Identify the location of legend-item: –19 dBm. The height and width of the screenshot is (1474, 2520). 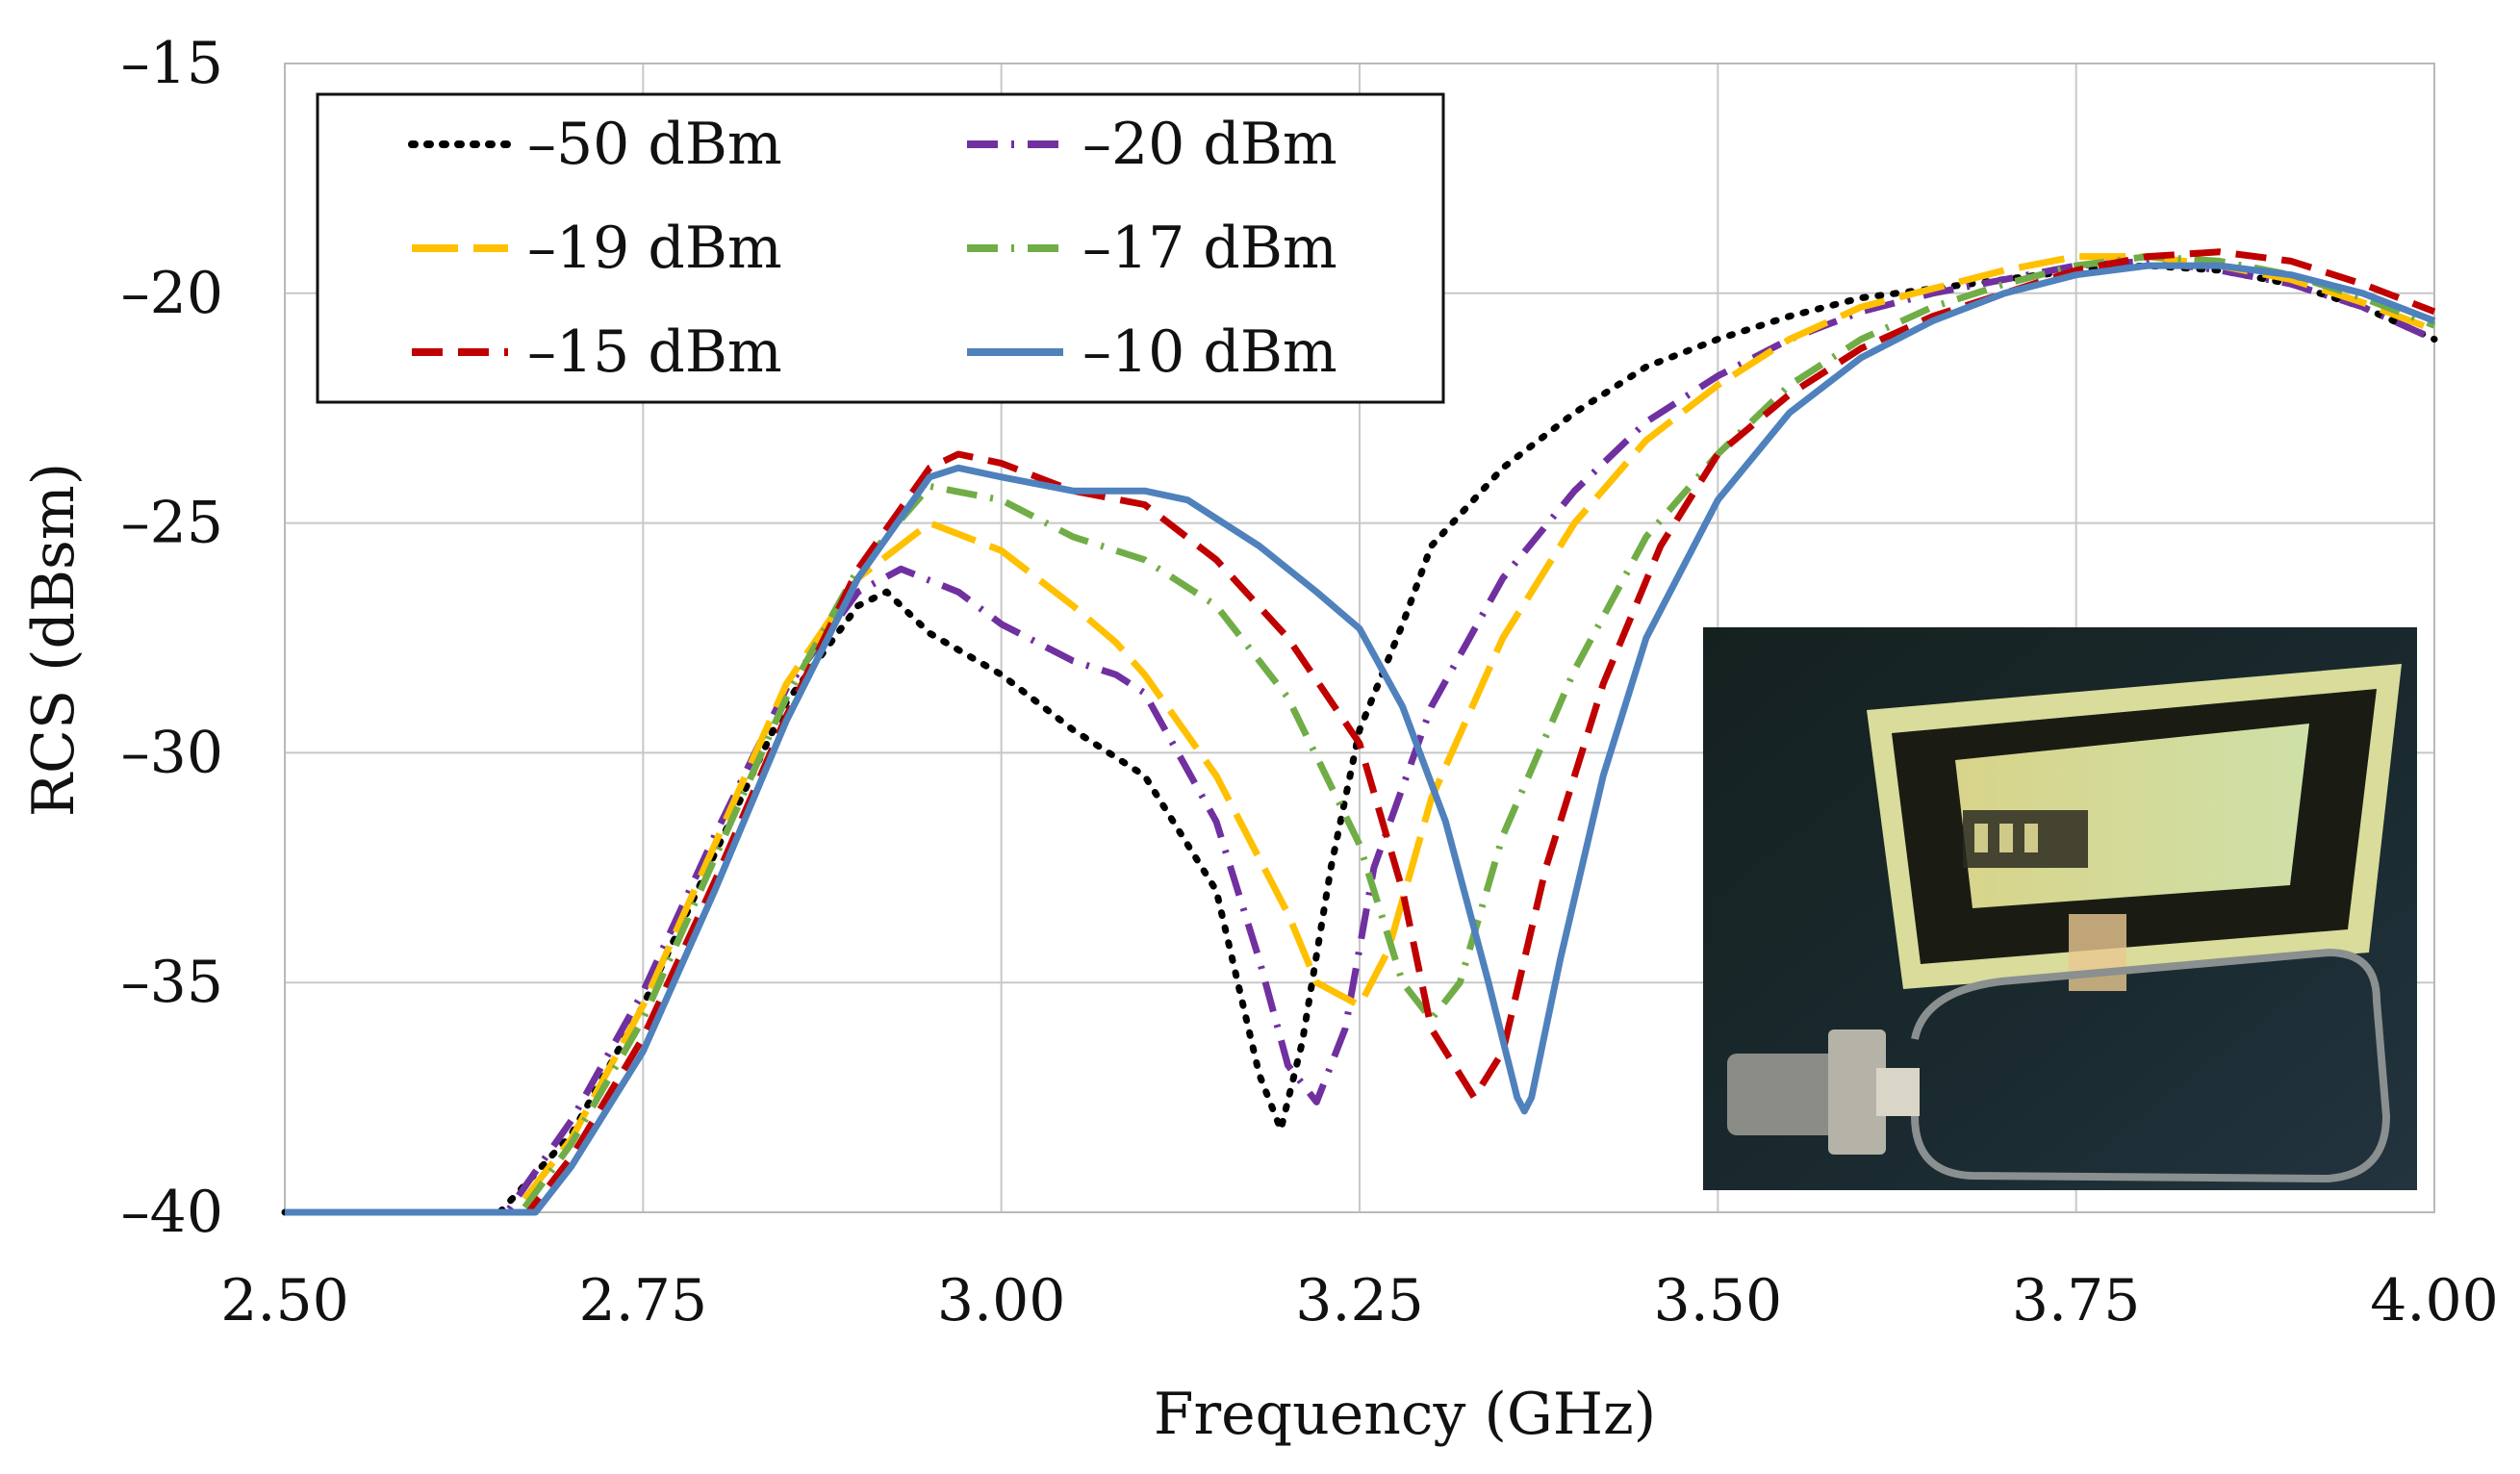
(597, 248).